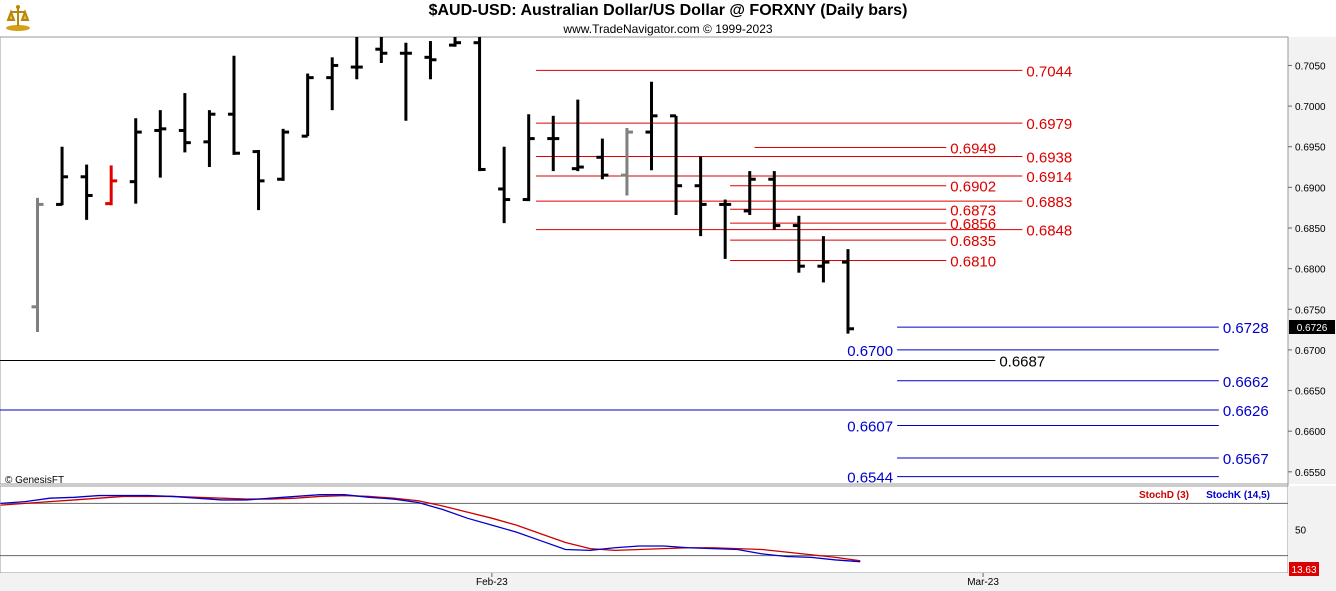  What do you see at coordinates (1246, 459) in the screenshot?
I see `price-level-label: 0.6567` at bounding box center [1246, 459].